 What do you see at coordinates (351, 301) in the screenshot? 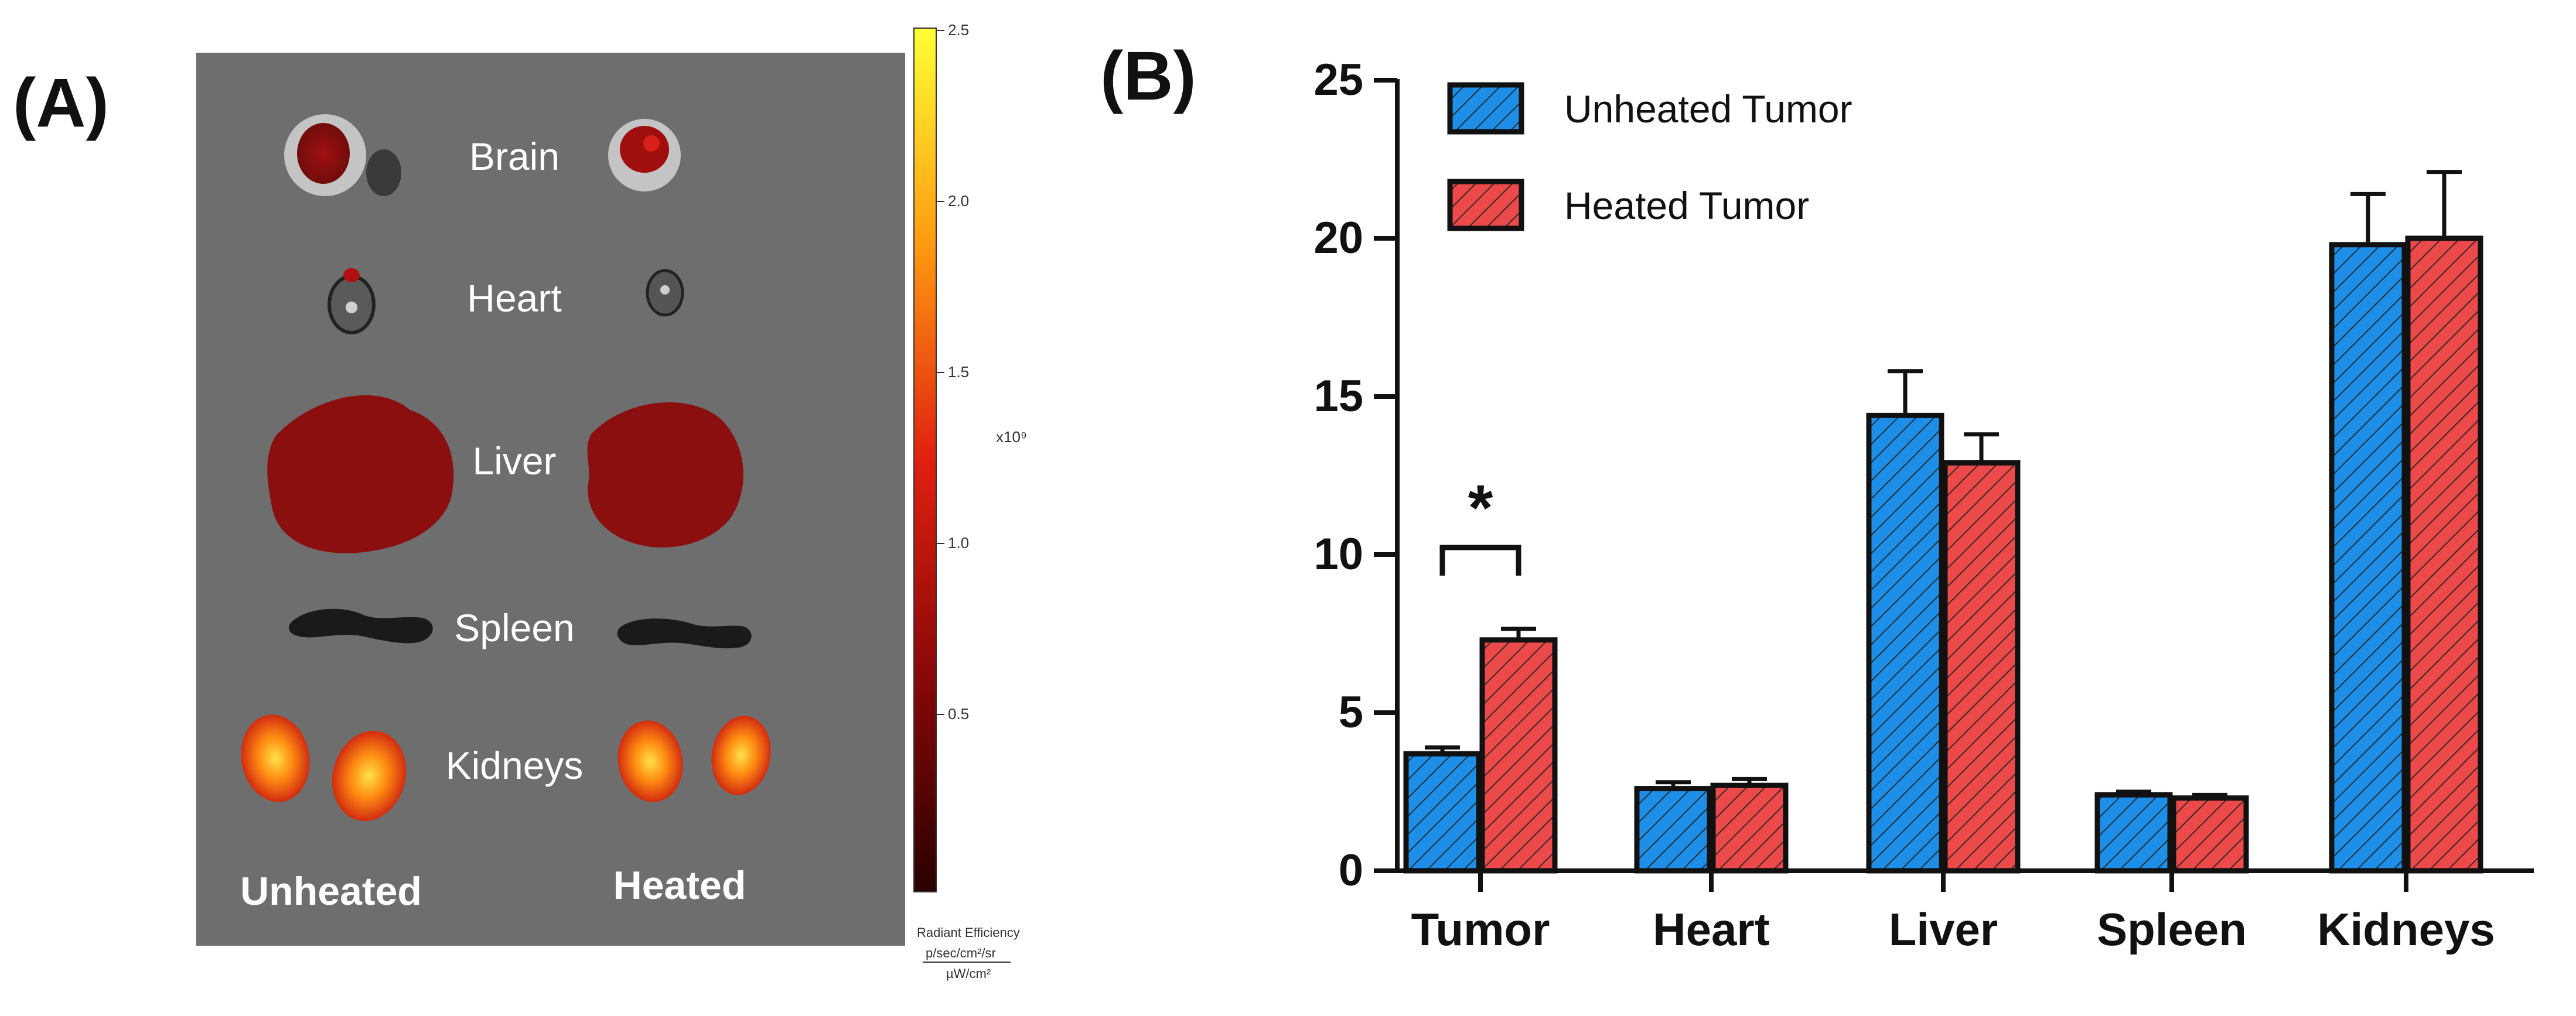
I see `heart-unheated` at bounding box center [351, 301].